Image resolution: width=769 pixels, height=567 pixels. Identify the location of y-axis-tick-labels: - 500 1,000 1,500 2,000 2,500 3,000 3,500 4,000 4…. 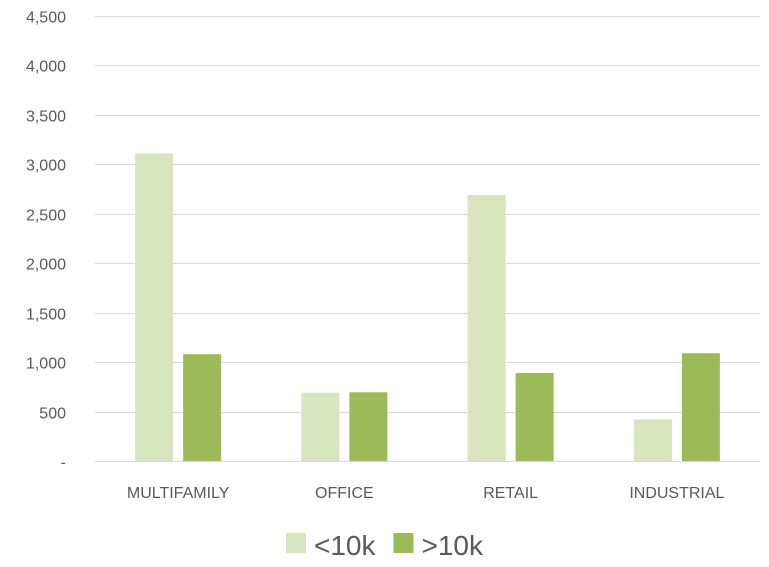
(46, 241).